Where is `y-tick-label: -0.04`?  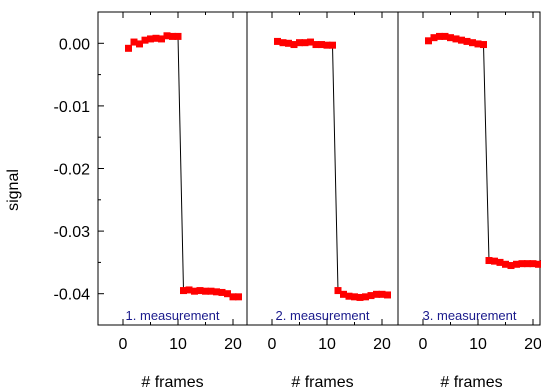 y-tick-label: -0.04 is located at coordinates (72, 295).